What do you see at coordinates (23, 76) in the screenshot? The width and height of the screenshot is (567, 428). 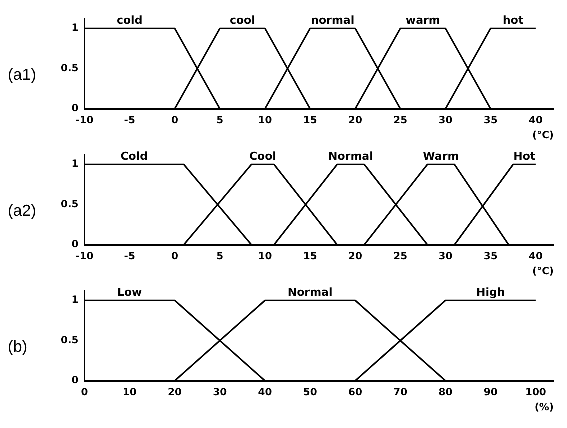 I see `text: (a1)` at bounding box center [23, 76].